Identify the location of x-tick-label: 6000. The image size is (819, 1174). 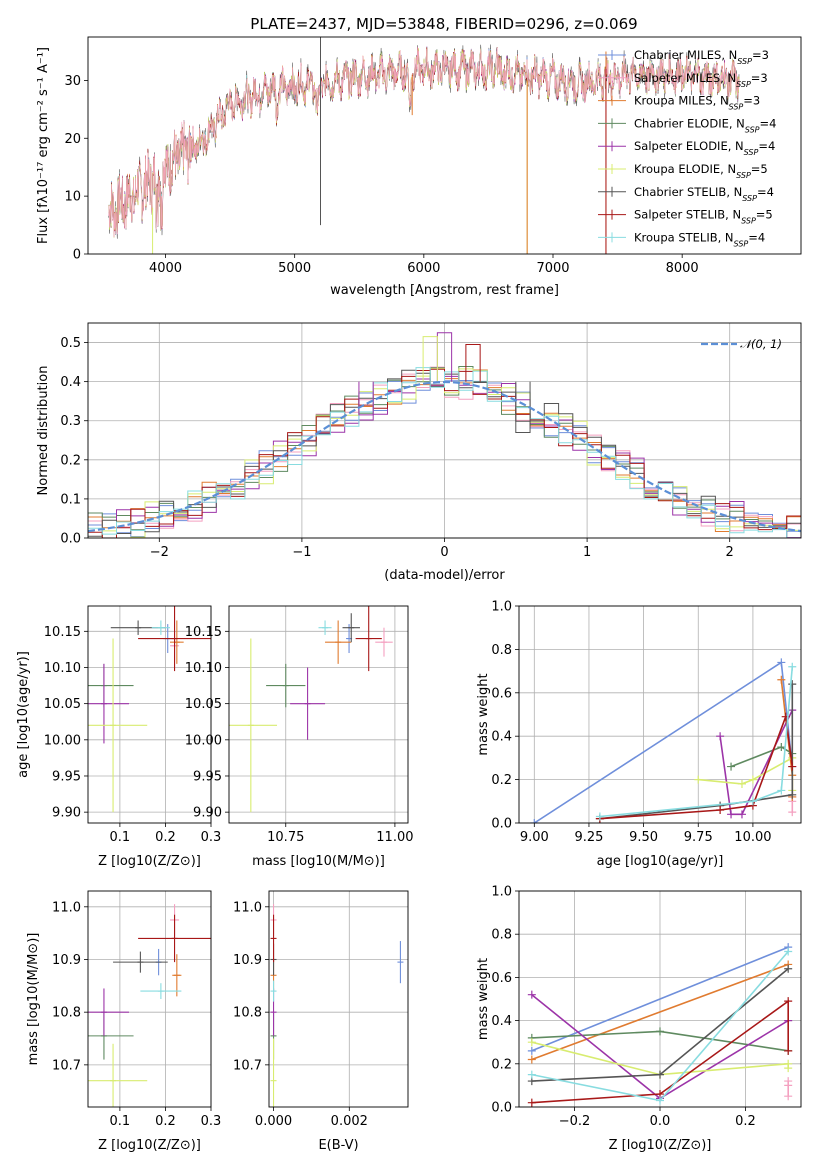
(423, 268).